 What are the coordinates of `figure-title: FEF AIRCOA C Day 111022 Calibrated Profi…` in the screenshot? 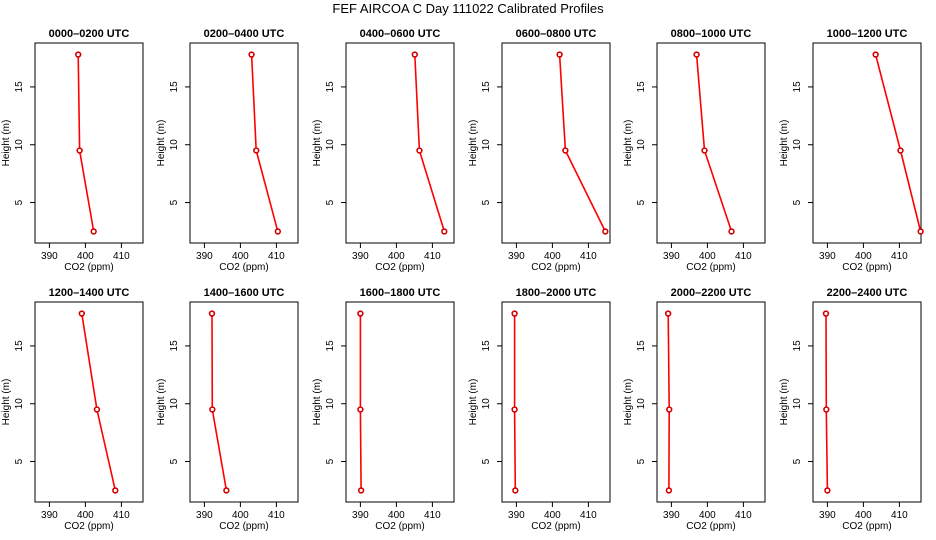 It's located at (468, 8).